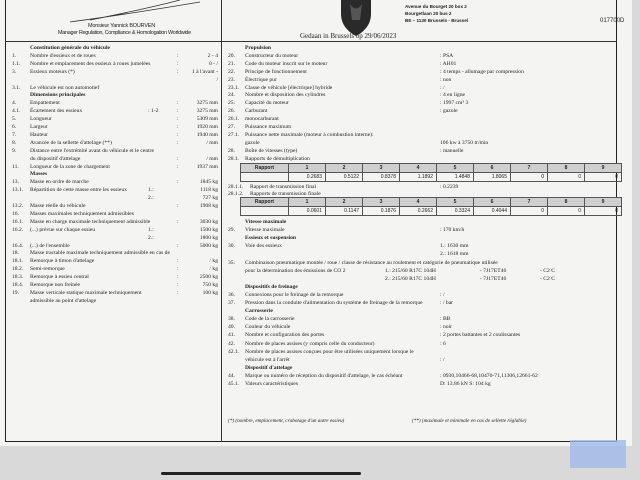  What do you see at coordinates (109, 269) in the screenshot?
I see `spec-row: 18.2. Semi-remorque: / kg` at bounding box center [109, 269].